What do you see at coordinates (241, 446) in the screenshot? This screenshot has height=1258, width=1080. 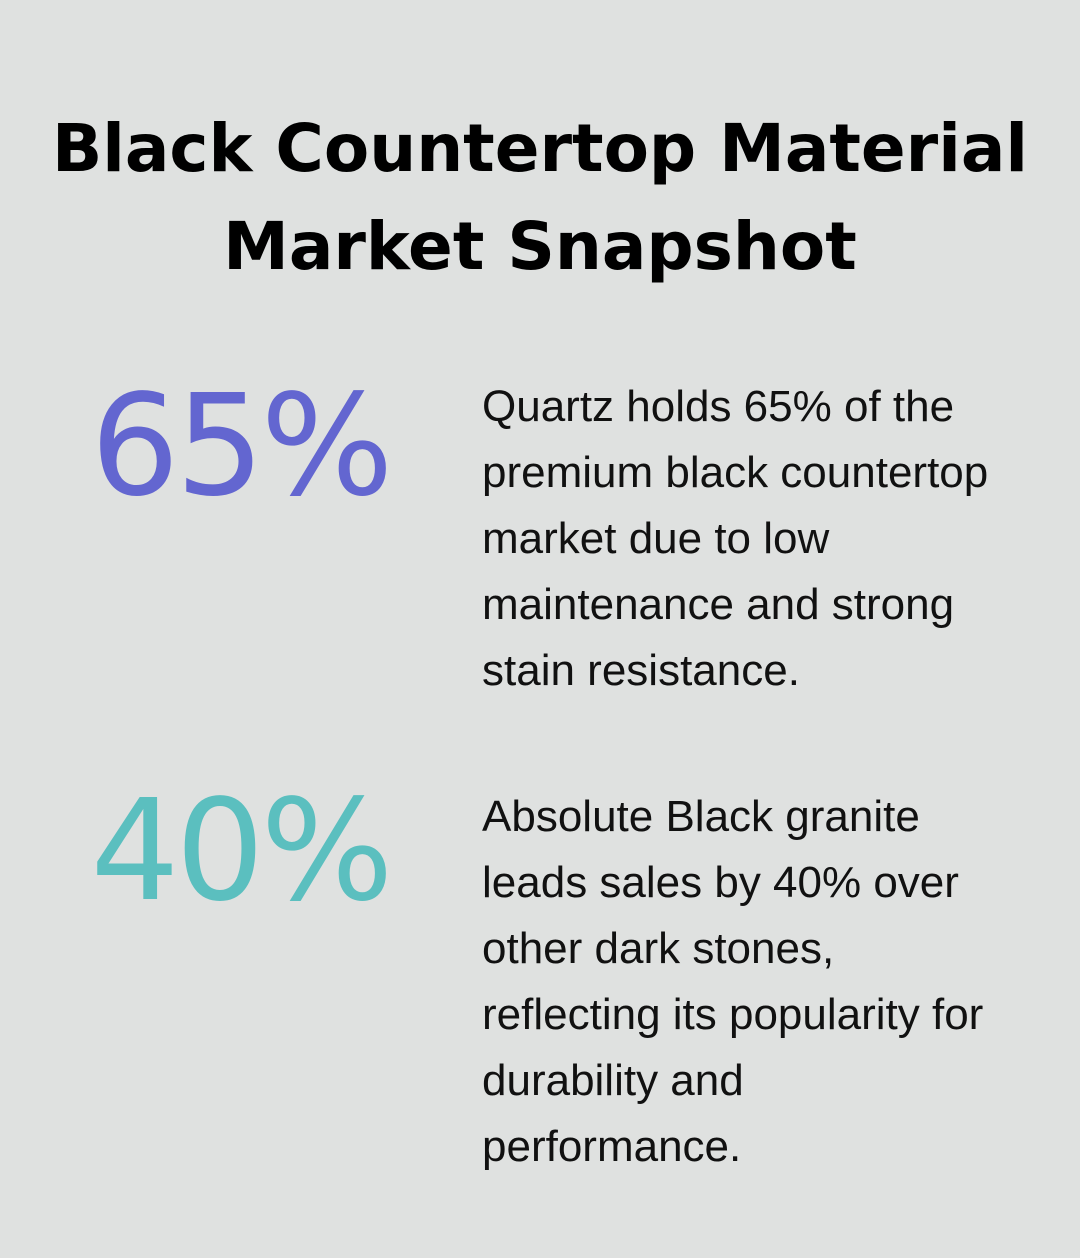 I see `stat-value-quartz: 65%` at bounding box center [241, 446].